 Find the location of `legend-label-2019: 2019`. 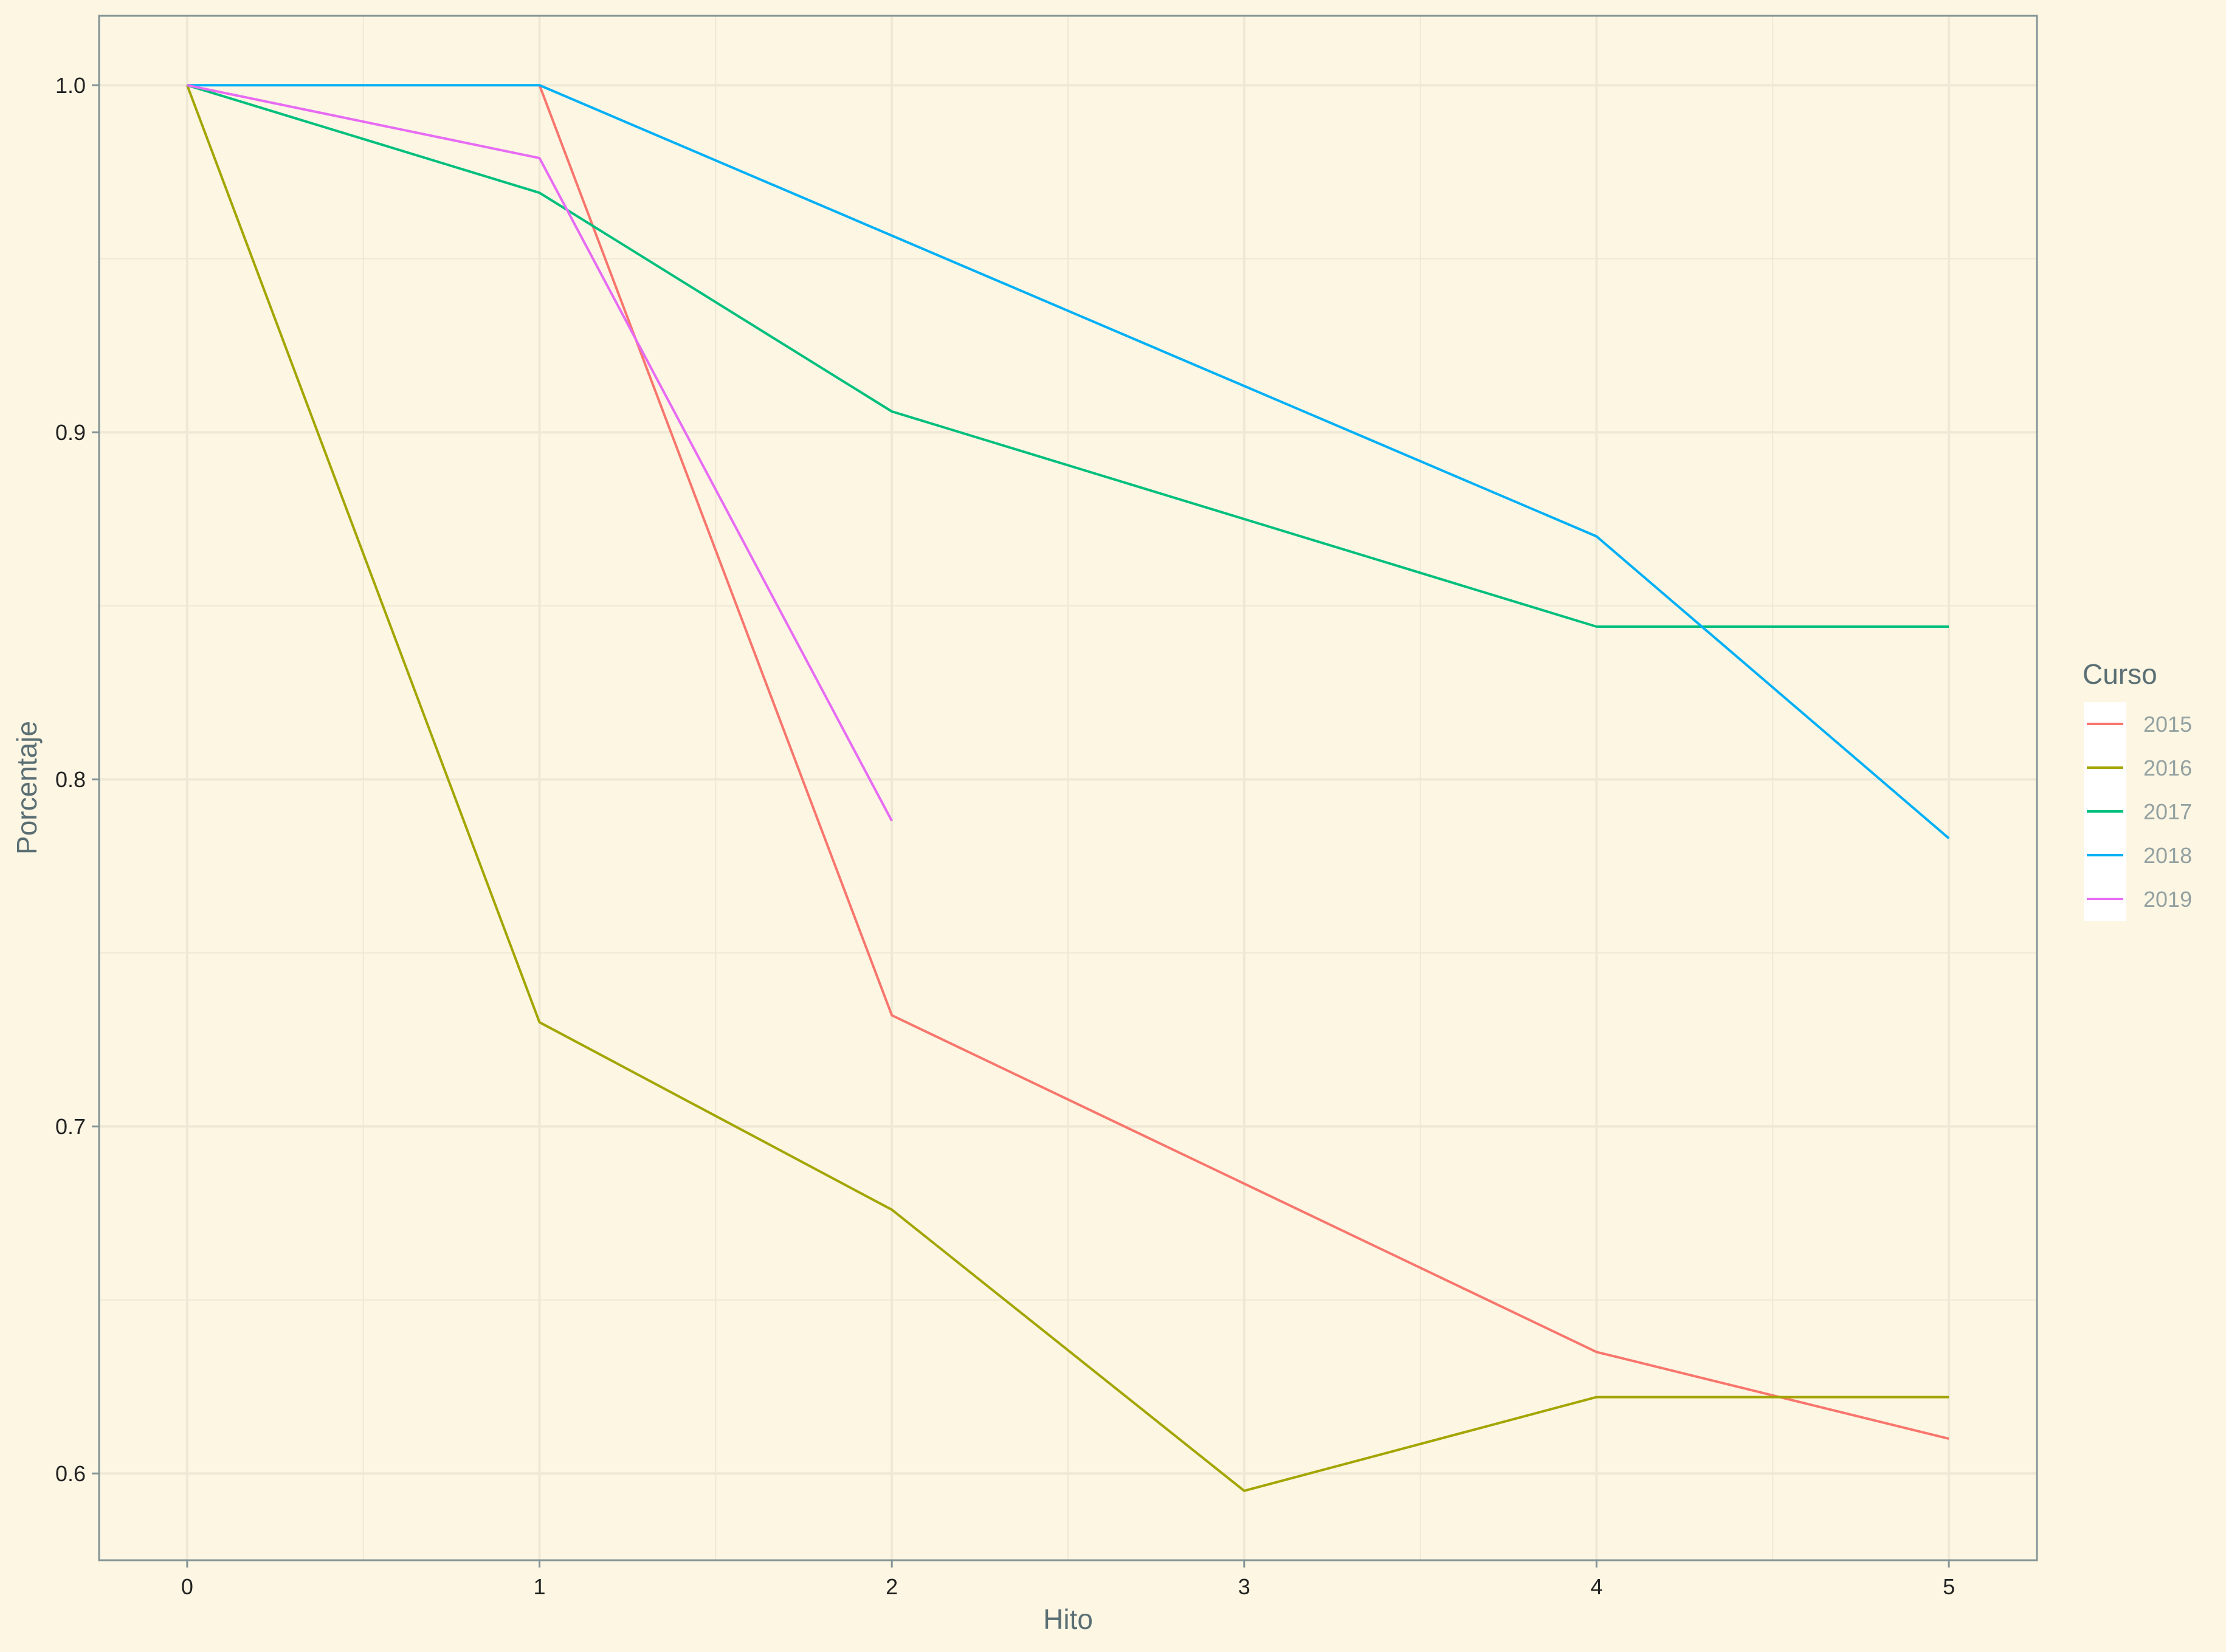

legend-label-2019: 2019 is located at coordinates (2167, 899).